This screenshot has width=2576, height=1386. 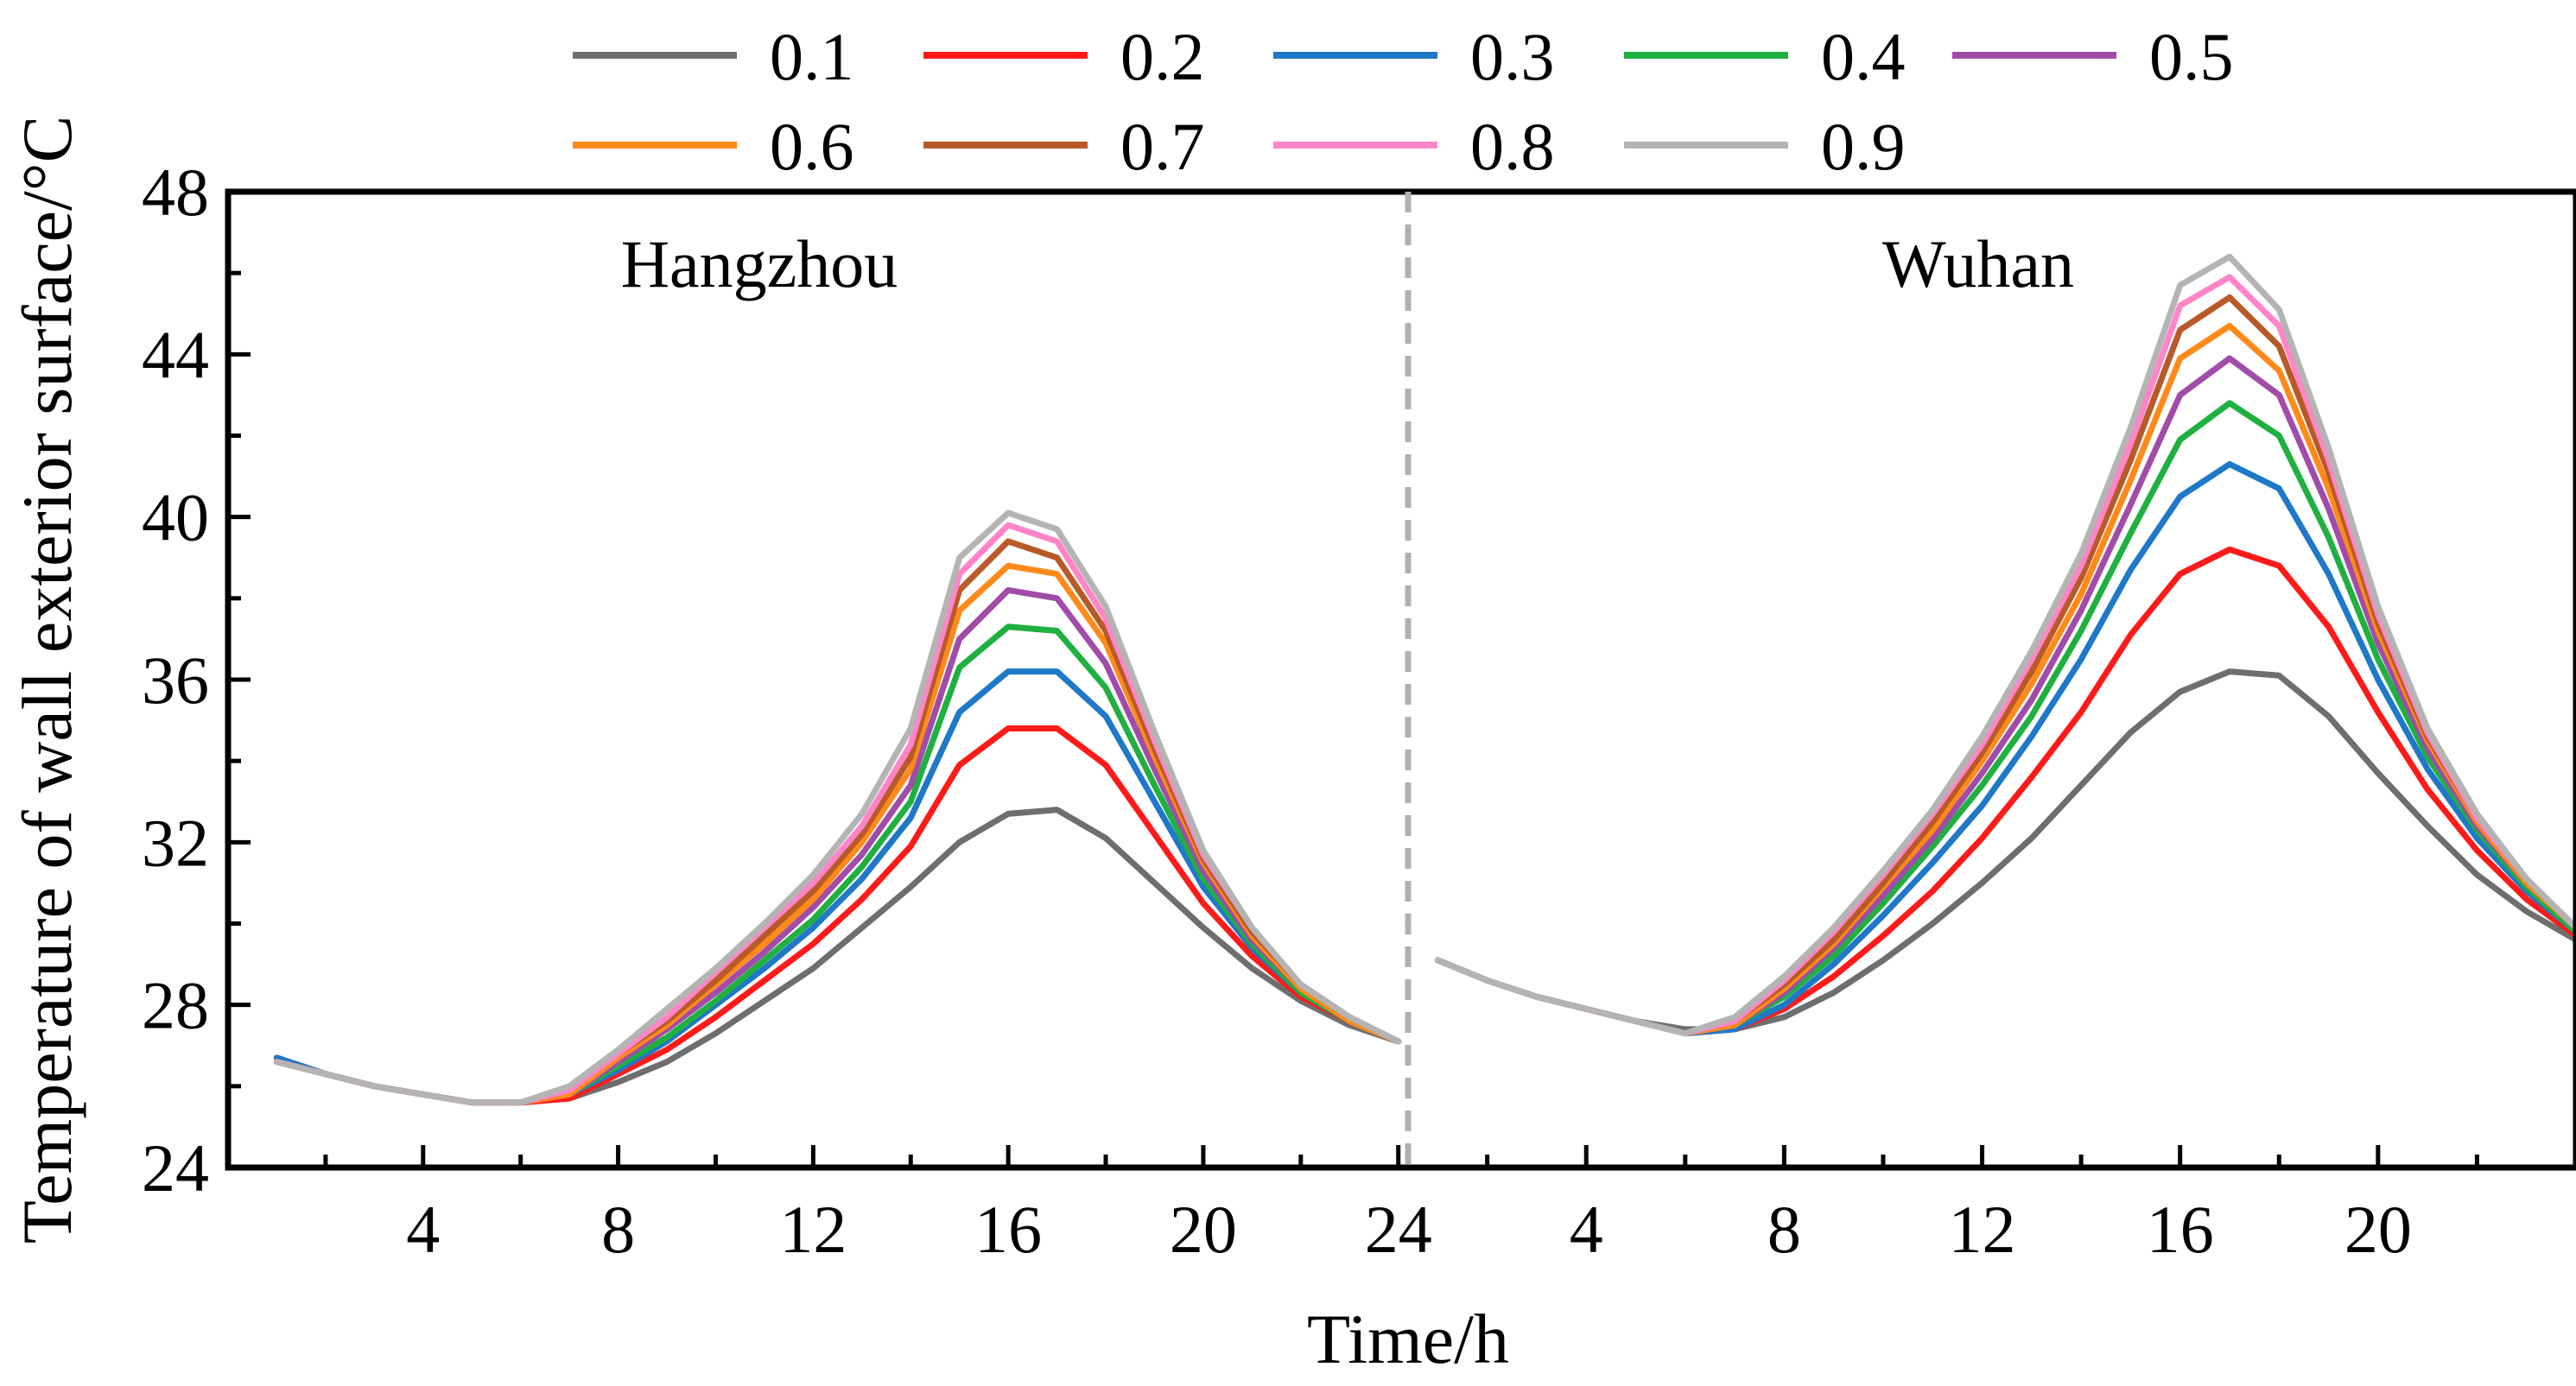 What do you see at coordinates (175, 192) in the screenshot?
I see `y-tick-label: 48` at bounding box center [175, 192].